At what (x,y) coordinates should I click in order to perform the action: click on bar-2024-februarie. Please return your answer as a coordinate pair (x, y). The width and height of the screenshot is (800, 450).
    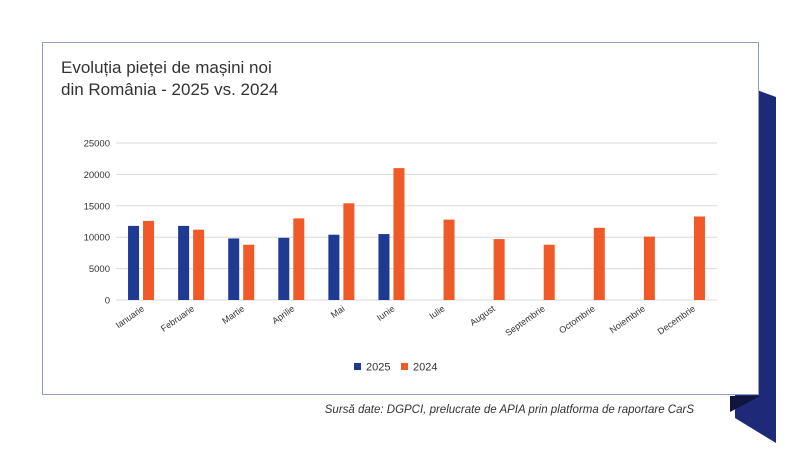
    Looking at the image, I should click on (199, 264).